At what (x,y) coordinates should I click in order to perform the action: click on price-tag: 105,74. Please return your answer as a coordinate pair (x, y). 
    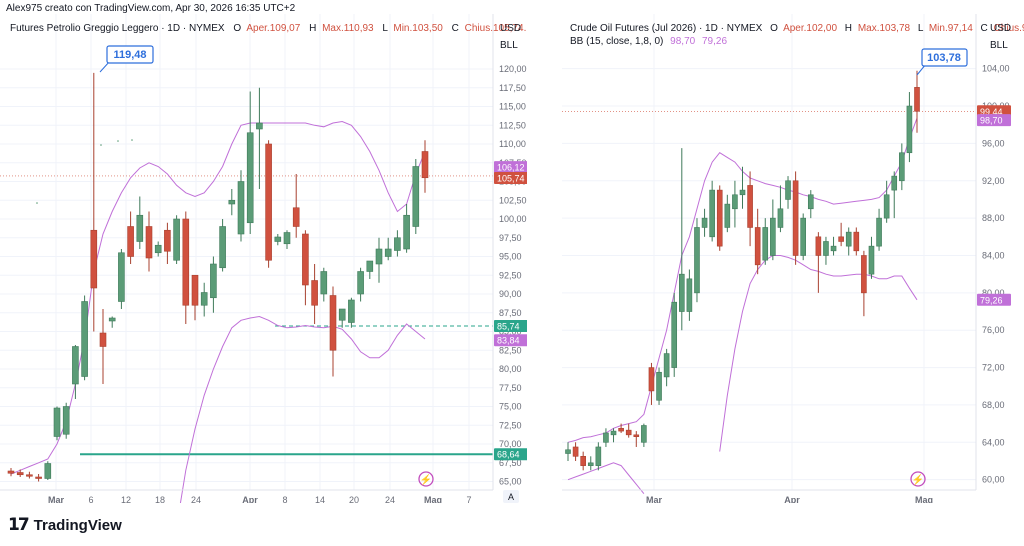
    Looking at the image, I should click on (511, 177).